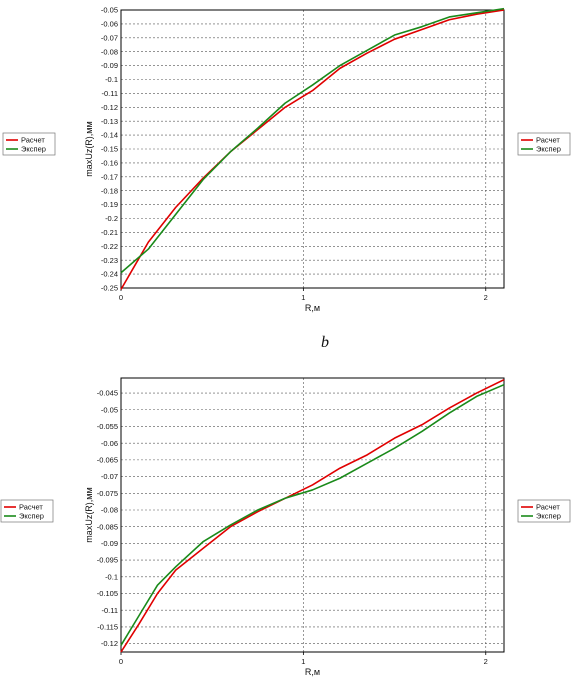 This screenshot has width=574, height=680. What do you see at coordinates (109, 246) in the screenshot?
I see `y-tick-label: -0.22` at bounding box center [109, 246].